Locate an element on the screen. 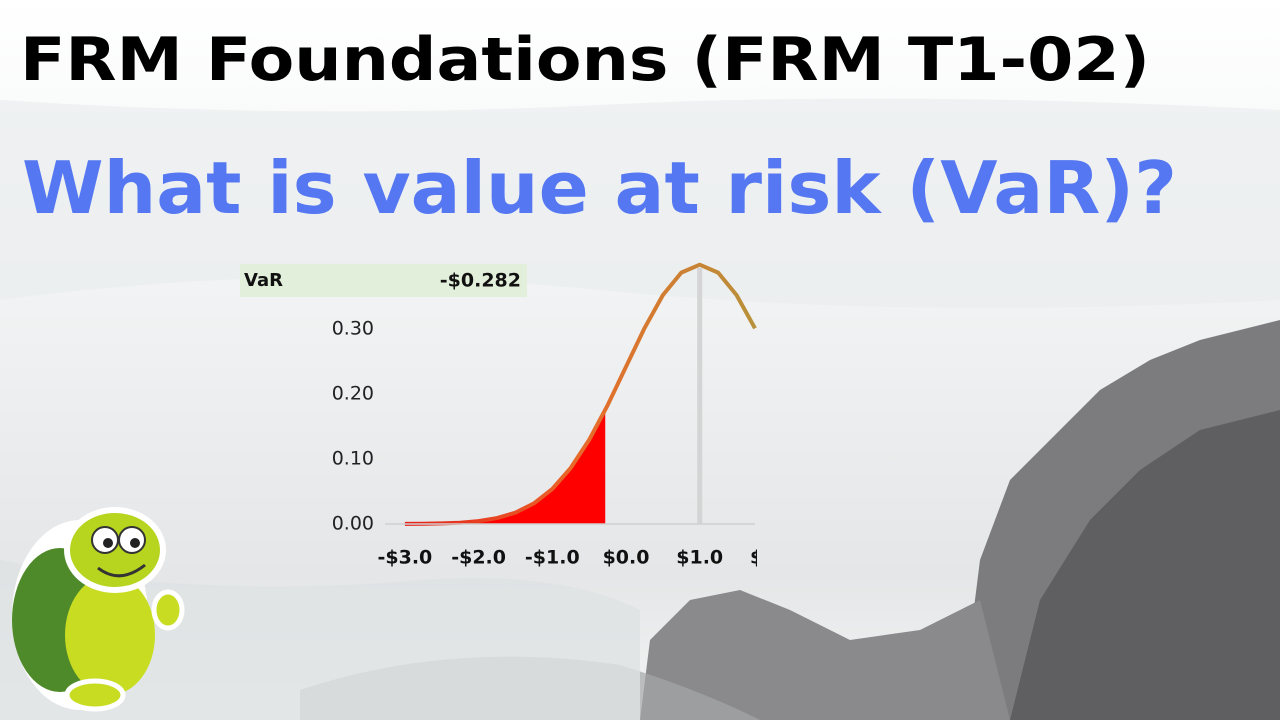 The height and width of the screenshot is (720, 1280). x-tick-label: -$1.0 is located at coordinates (552, 558).